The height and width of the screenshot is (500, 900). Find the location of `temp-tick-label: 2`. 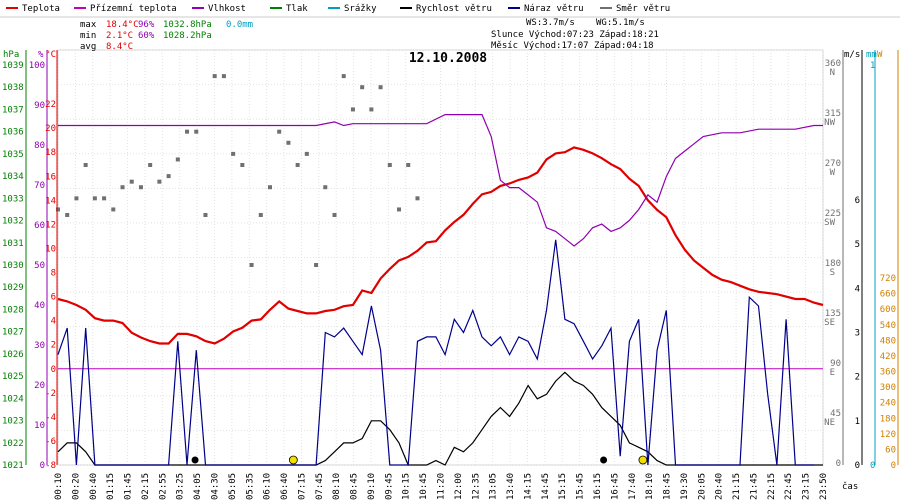

temp-tick-label: 2 is located at coordinates (53, 346).